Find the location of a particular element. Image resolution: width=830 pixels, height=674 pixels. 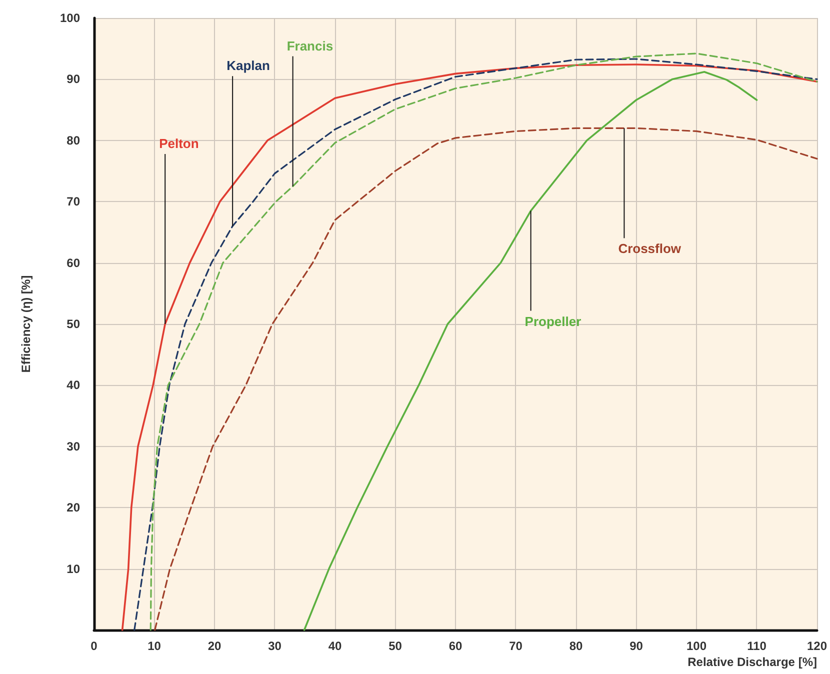

text: Crossflow is located at coordinates (650, 248).